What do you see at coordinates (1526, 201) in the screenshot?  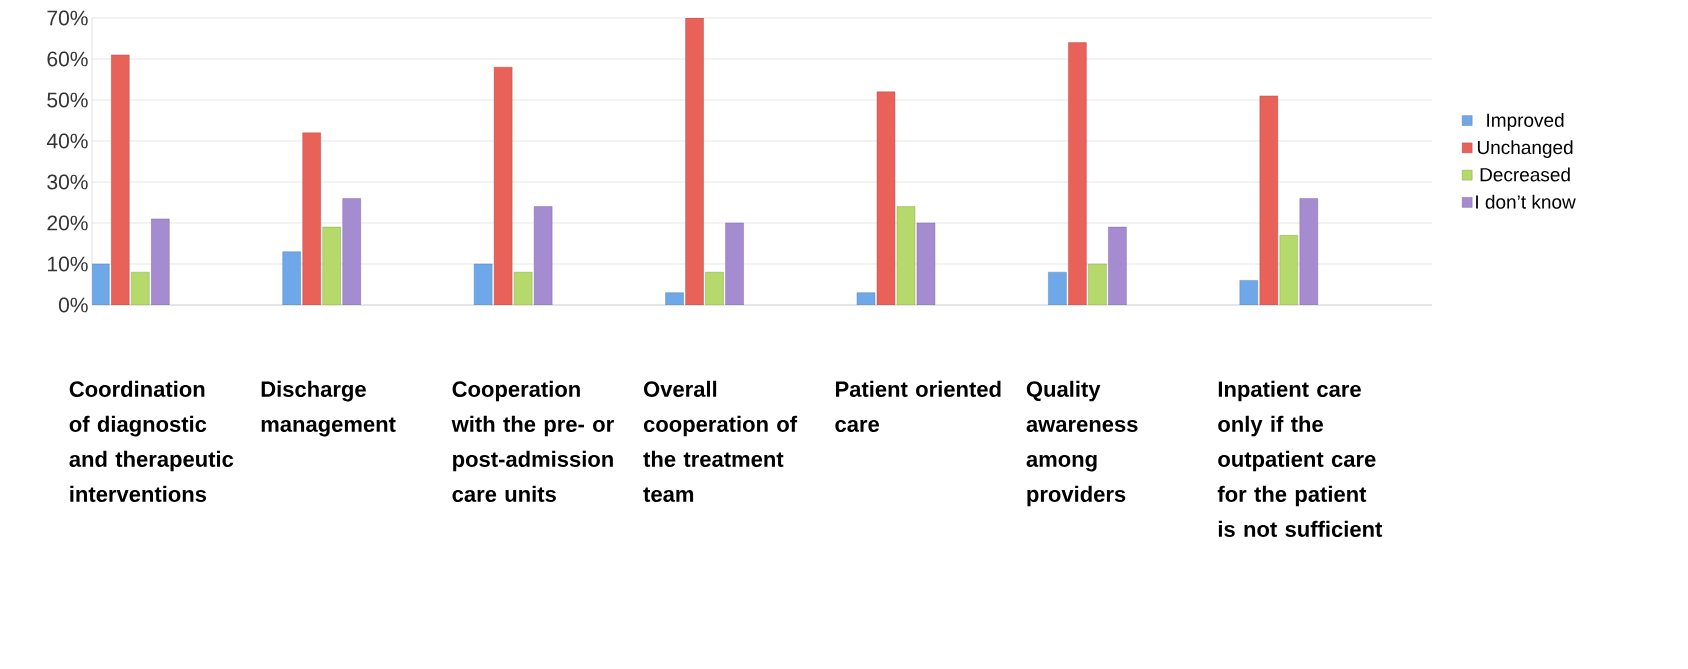 I see `legend-label: I don’t know` at bounding box center [1526, 201].